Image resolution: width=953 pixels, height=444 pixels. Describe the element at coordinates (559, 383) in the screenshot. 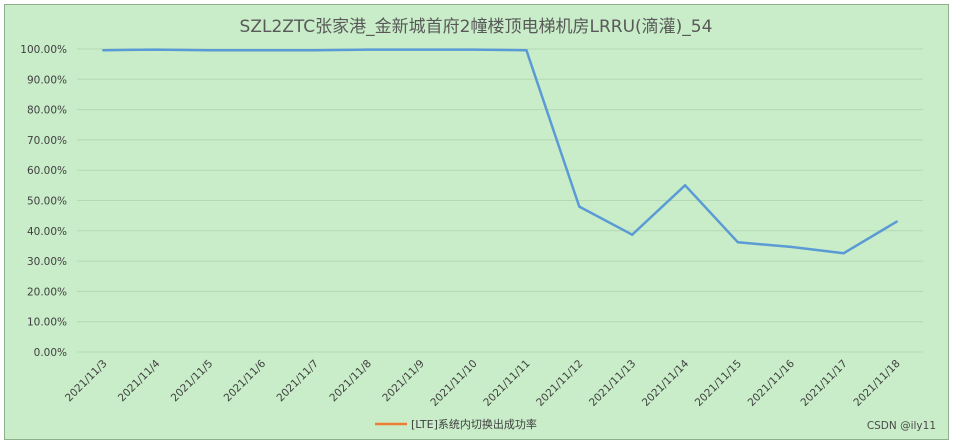

I see `x-tick-label: 2021/11/12` at that location.